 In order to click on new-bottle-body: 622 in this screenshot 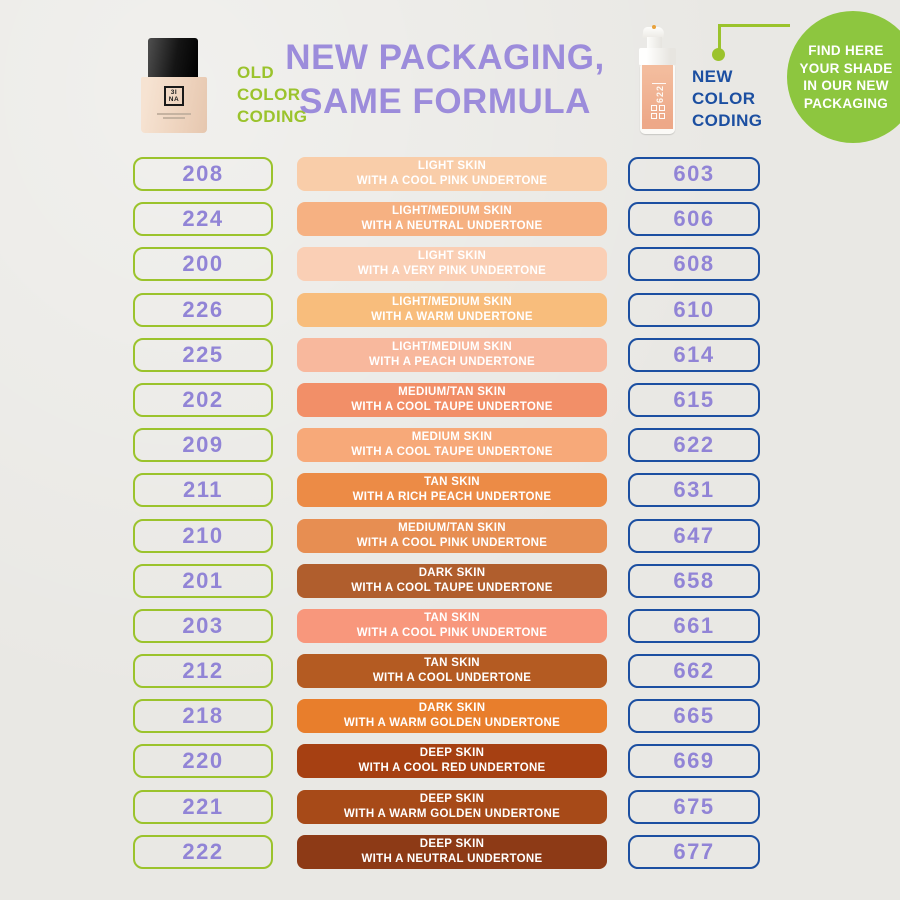, I will do `click(657, 99)`.